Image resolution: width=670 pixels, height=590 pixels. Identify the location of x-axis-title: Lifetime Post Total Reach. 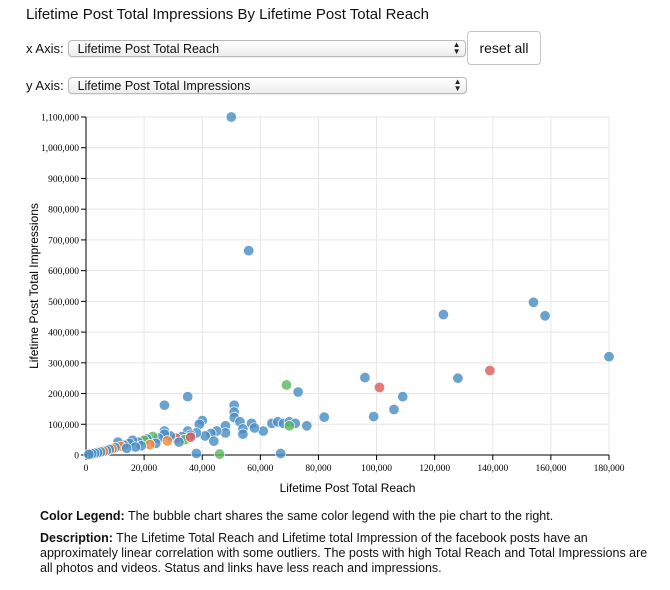
(348, 488).